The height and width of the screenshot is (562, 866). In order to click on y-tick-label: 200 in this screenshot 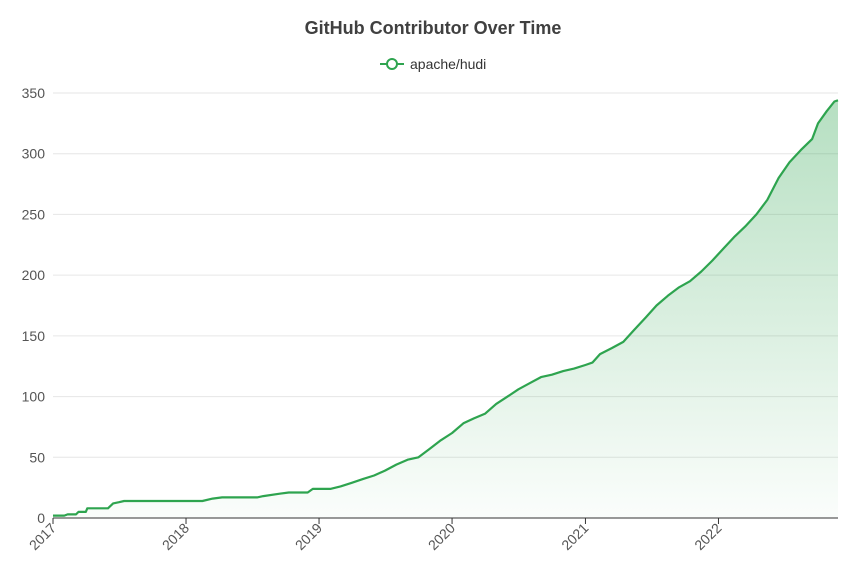, I will do `click(34, 275)`.